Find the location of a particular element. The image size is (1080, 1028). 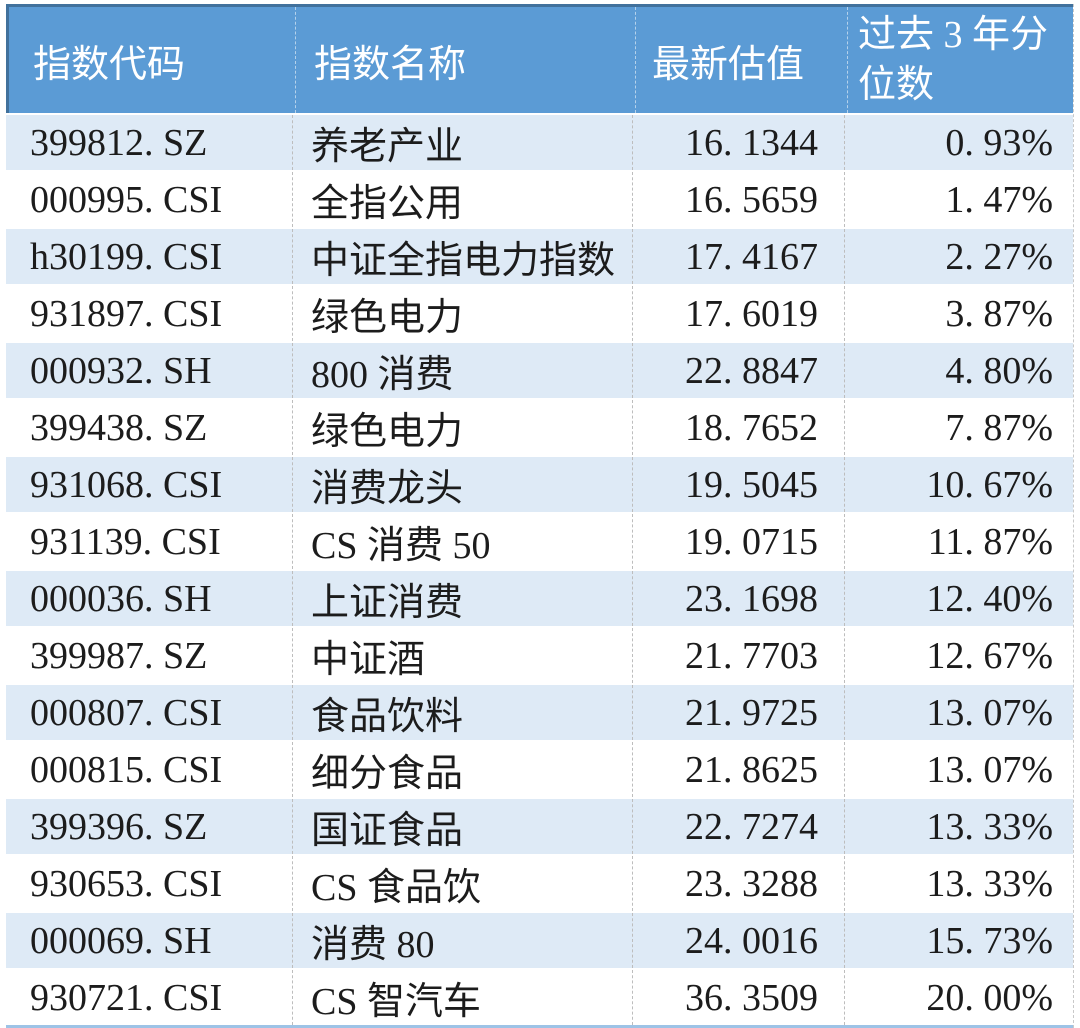

cell-percentile: 12. 40% is located at coordinates (958, 598).